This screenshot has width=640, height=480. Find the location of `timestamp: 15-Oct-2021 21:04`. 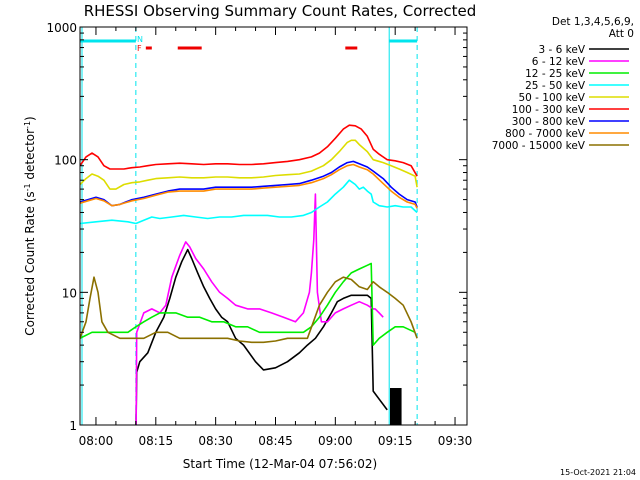

timestamp: 15-Oct-2021 21:04 is located at coordinates (598, 472).